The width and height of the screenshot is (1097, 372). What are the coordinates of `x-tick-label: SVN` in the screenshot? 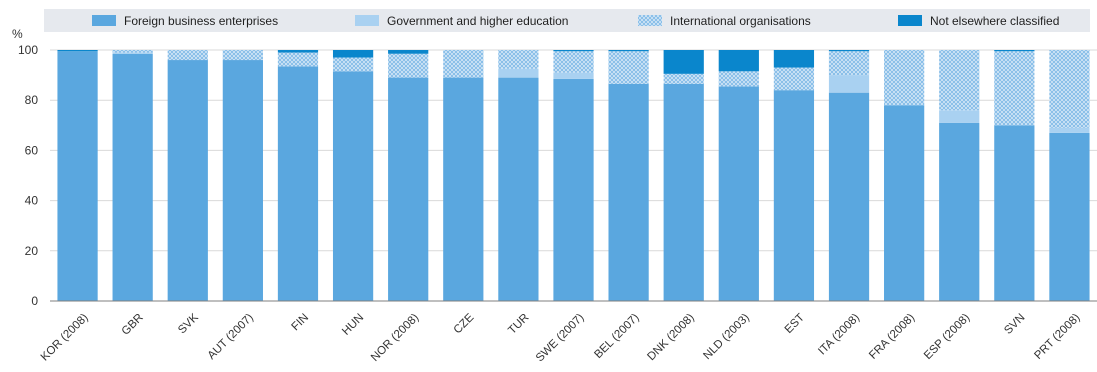 It's located at (1014, 324).